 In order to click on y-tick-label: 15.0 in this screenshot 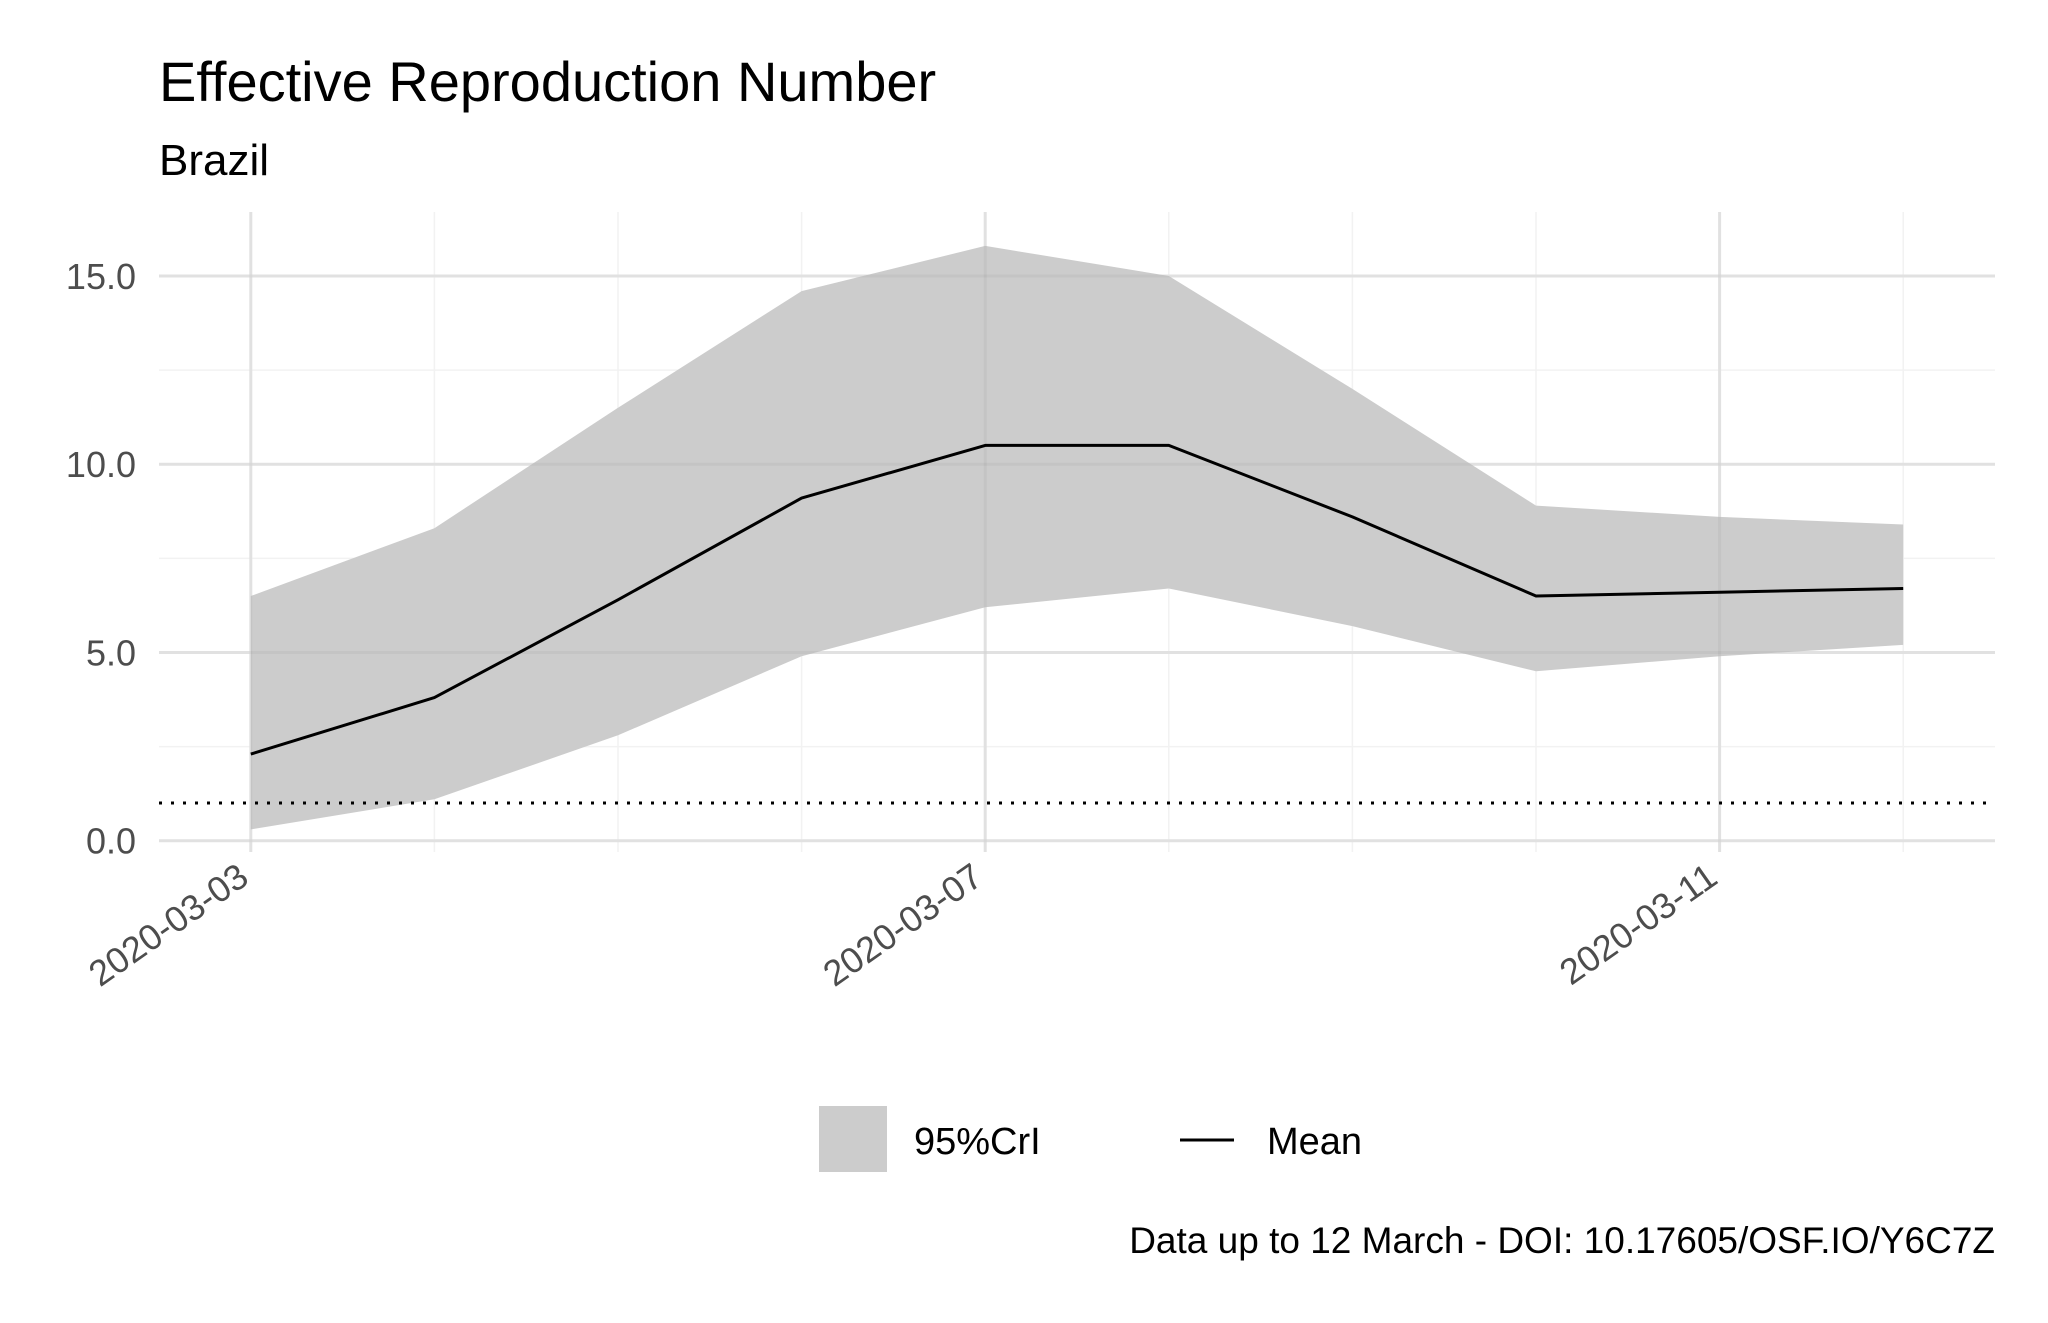, I will do `click(101, 276)`.